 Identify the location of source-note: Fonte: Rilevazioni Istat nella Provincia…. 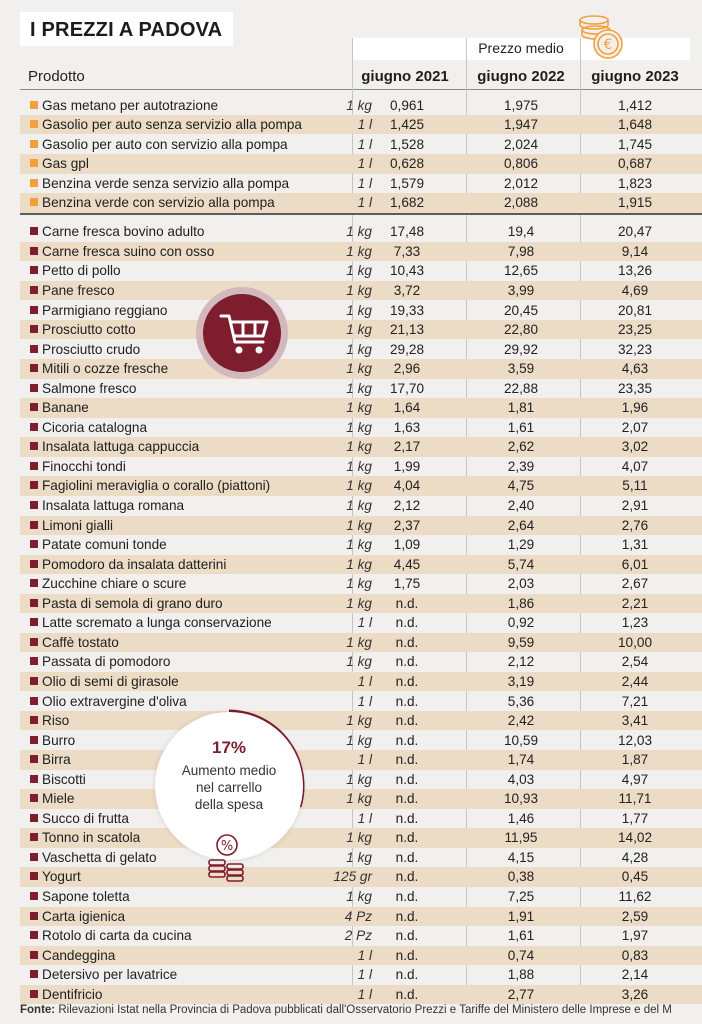
(361, 1010).